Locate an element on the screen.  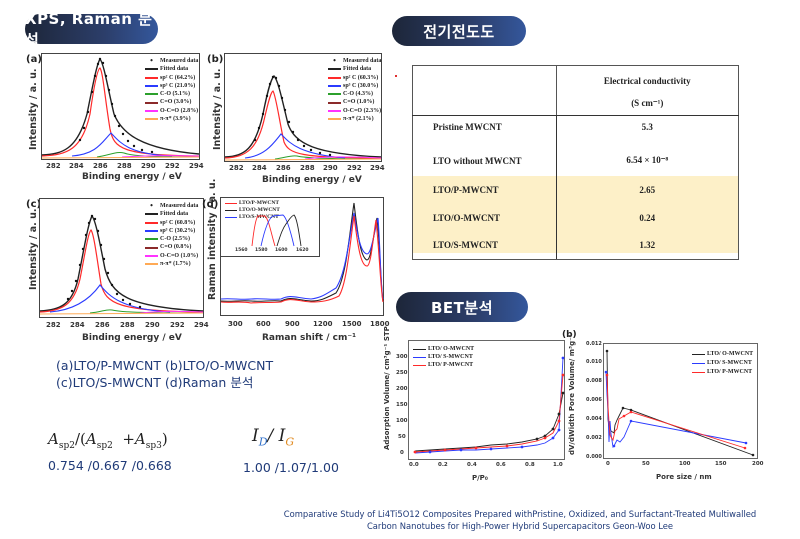
xps-c-curves is located at coordinates (121, 264).